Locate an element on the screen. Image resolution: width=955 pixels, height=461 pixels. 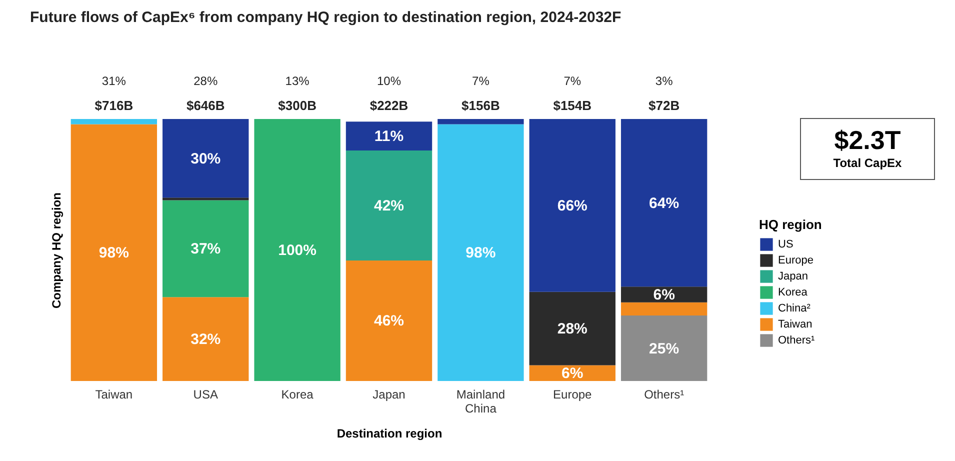
legend-label: Europe is located at coordinates (796, 260).